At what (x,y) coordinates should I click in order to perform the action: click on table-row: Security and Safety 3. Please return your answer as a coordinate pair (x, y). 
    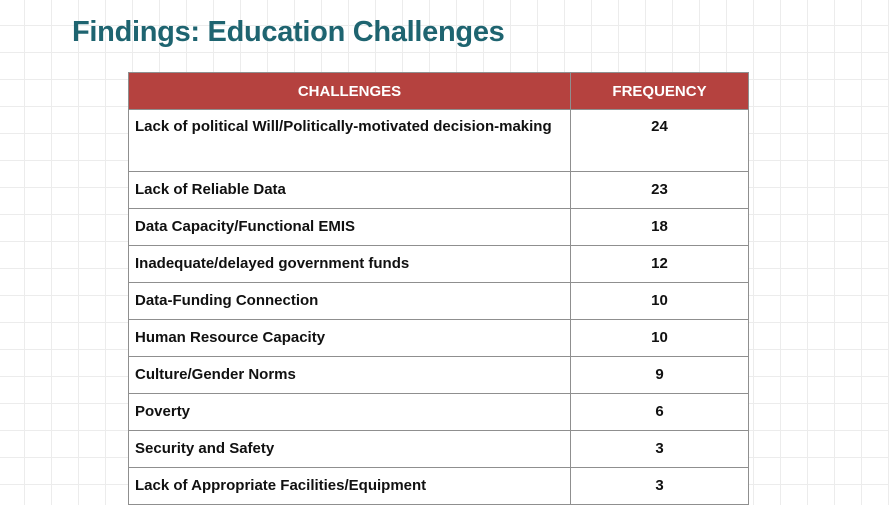
    Looking at the image, I should click on (438, 449).